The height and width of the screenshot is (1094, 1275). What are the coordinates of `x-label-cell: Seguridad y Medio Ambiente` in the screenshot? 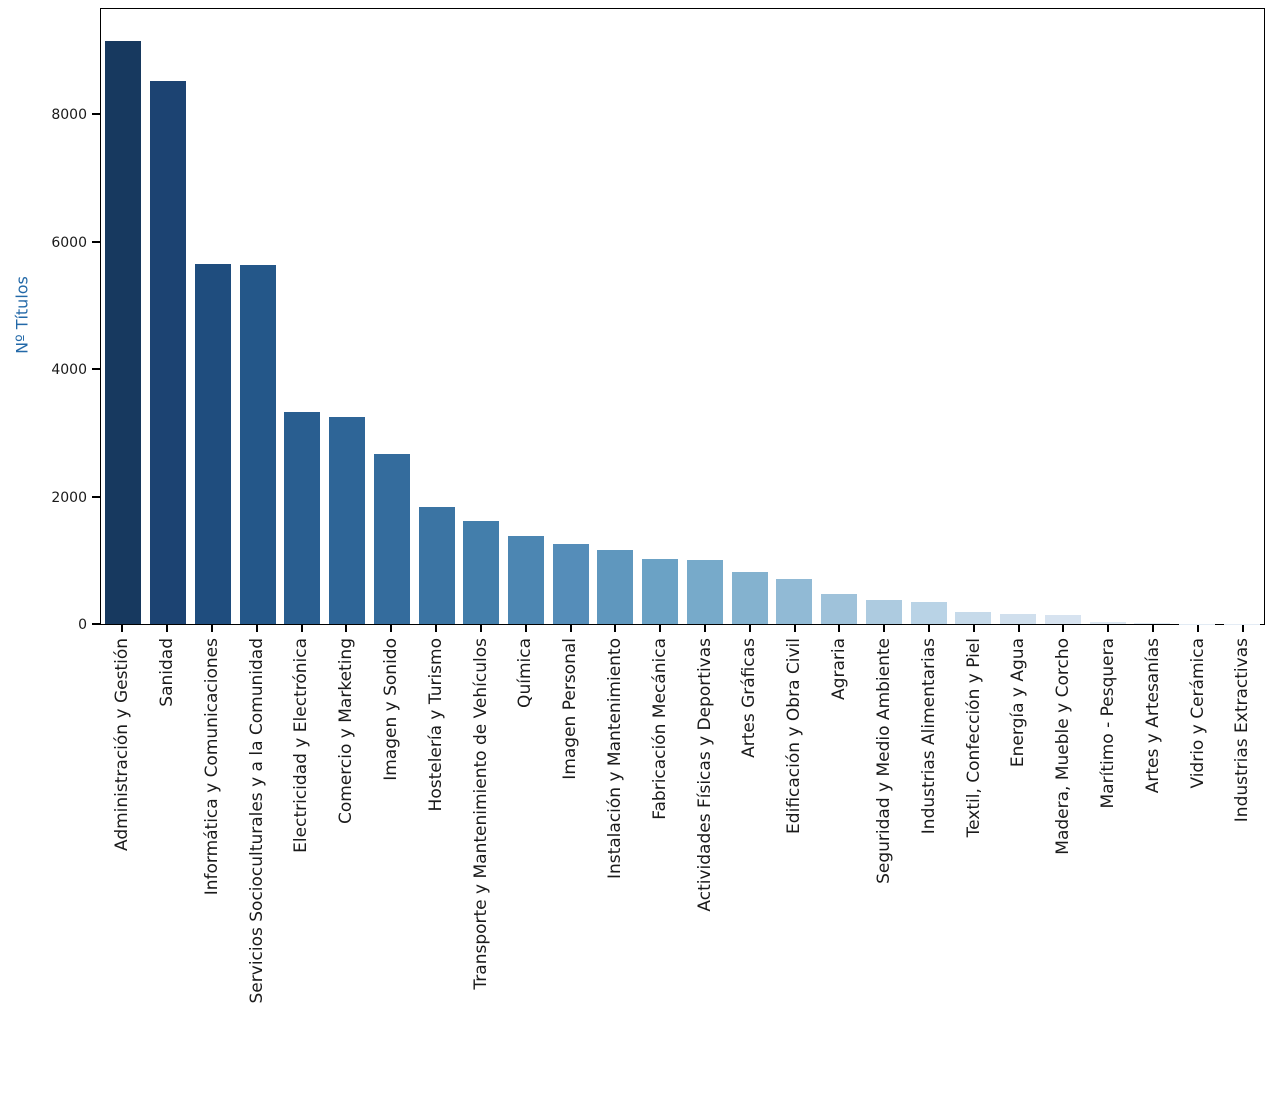 It's located at (884, 814).